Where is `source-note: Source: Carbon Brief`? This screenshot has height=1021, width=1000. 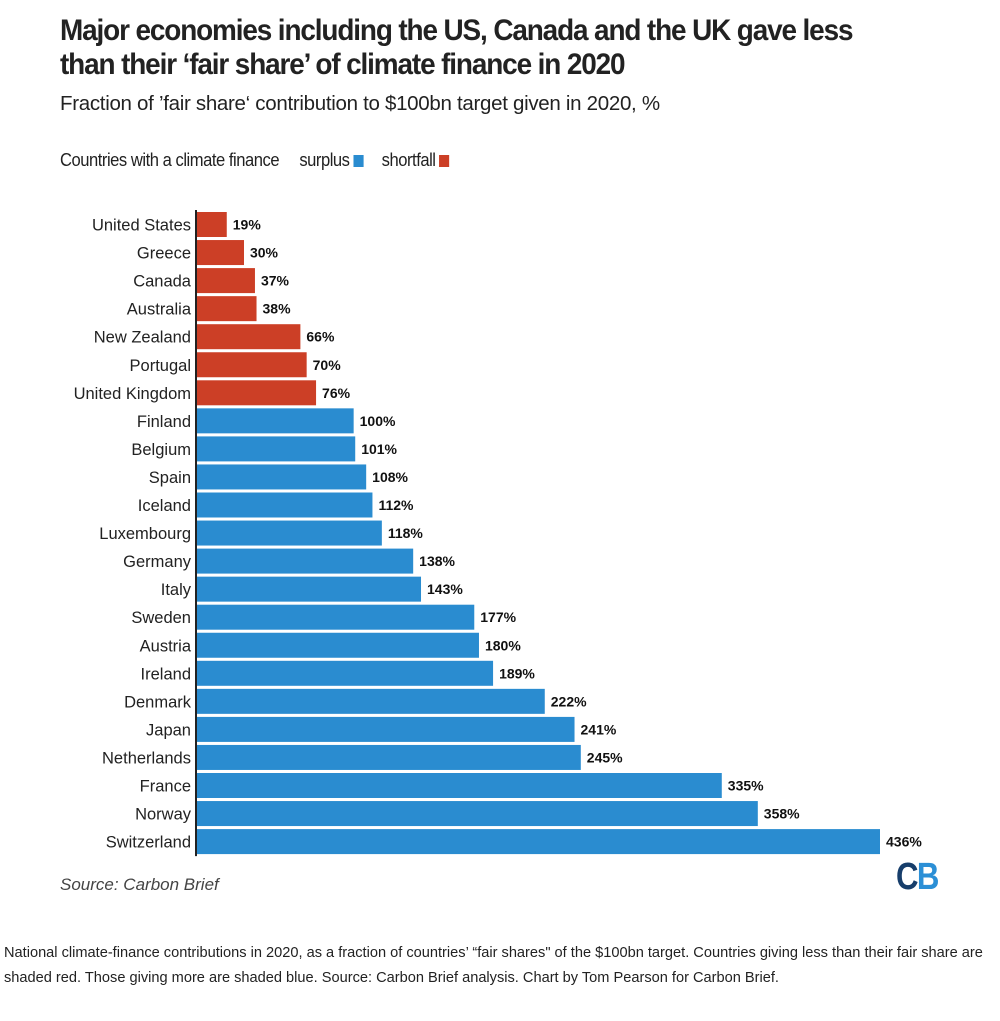
source-note: Source: Carbon Brief is located at coordinates (139, 884).